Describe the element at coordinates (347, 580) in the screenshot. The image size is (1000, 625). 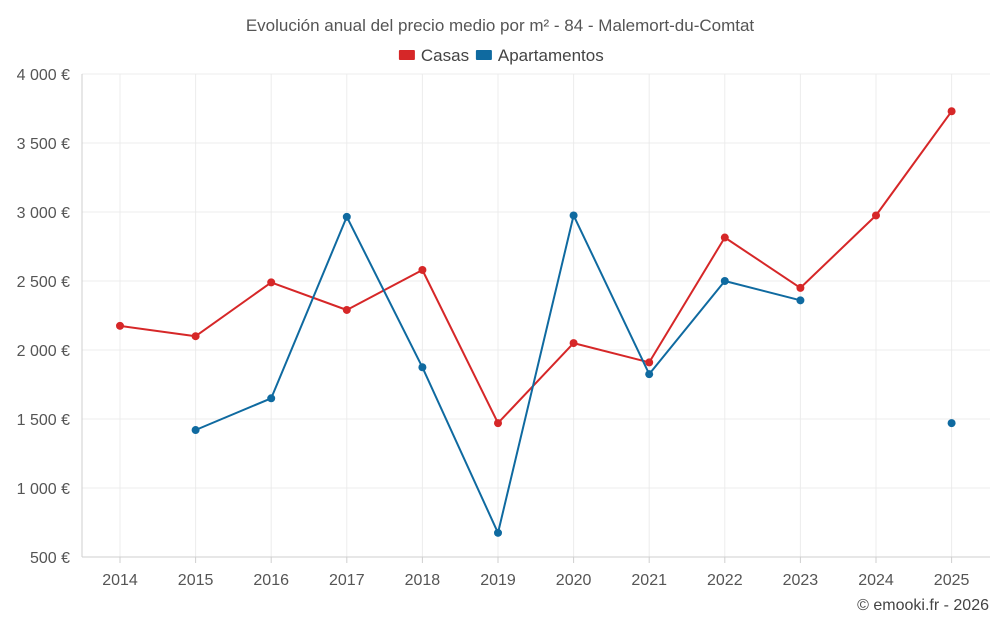
I see `x-tick-label: 2017` at that location.